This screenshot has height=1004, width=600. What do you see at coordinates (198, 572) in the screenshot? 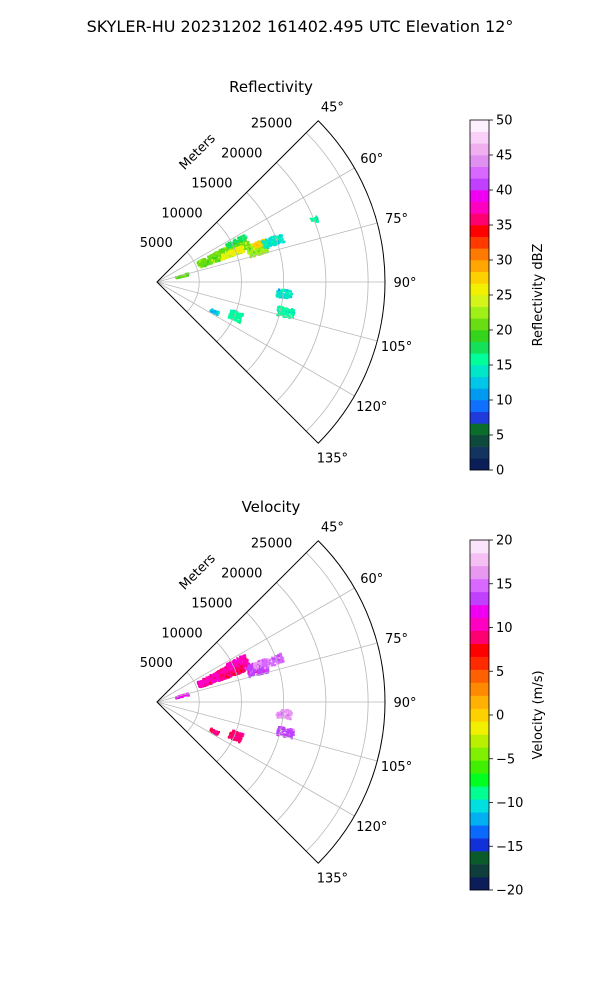
I see `radial-axis-label: Meters` at bounding box center [198, 572].